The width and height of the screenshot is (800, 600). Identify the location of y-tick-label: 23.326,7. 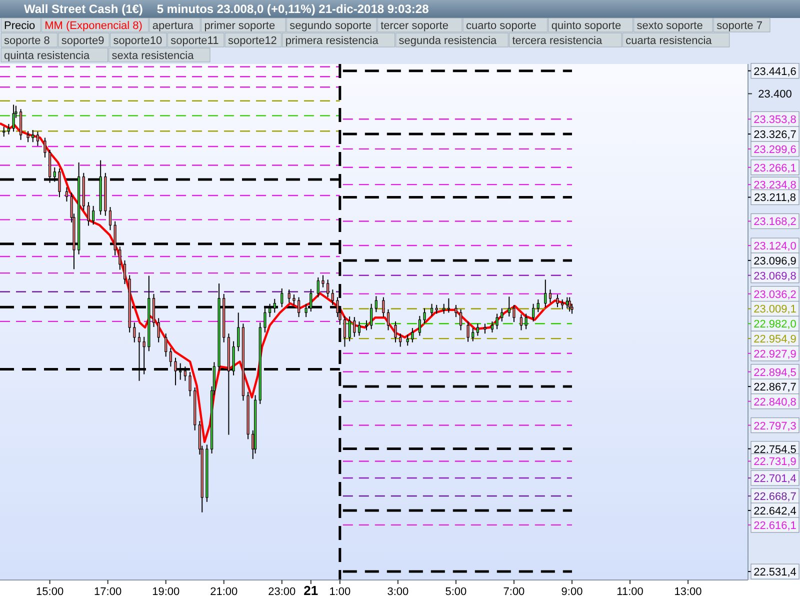
(775, 135).